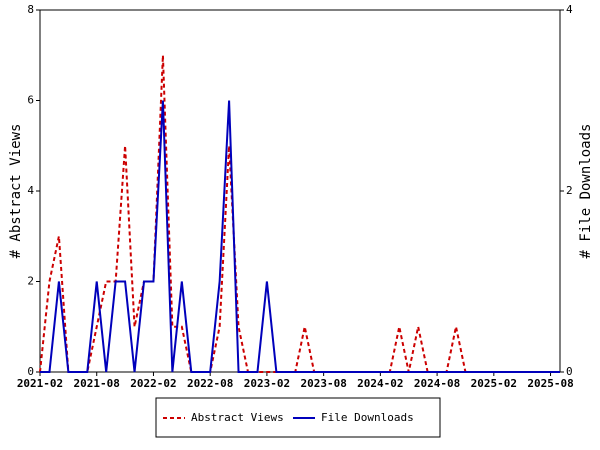 The width and height of the screenshot is (600, 450). I want to click on x-tick-label: 2023-02, so click(267, 383).